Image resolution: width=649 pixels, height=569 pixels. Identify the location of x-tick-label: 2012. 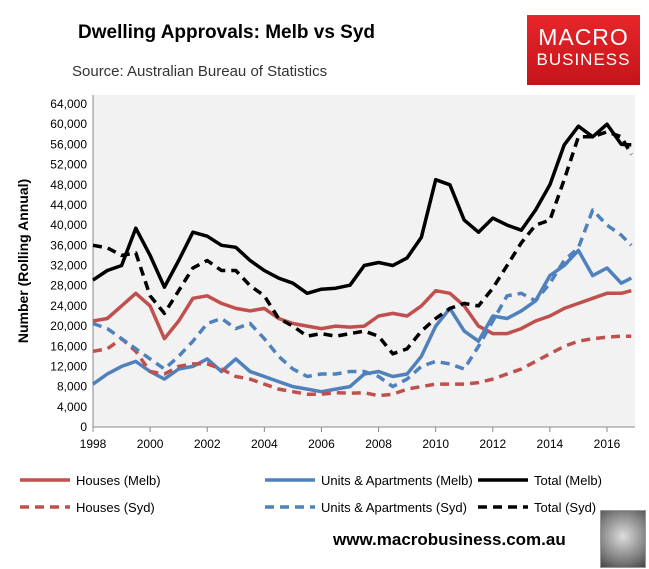
(492, 444).